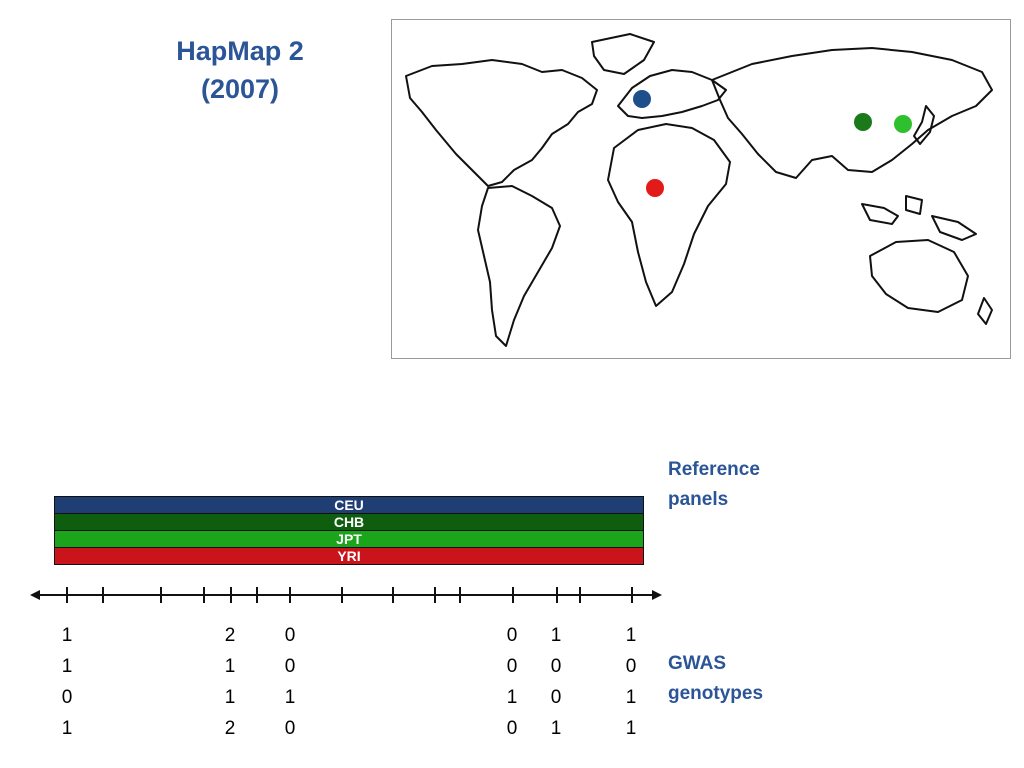  What do you see at coordinates (657, 595) in the screenshot?
I see `axis-right-arrow` at bounding box center [657, 595].